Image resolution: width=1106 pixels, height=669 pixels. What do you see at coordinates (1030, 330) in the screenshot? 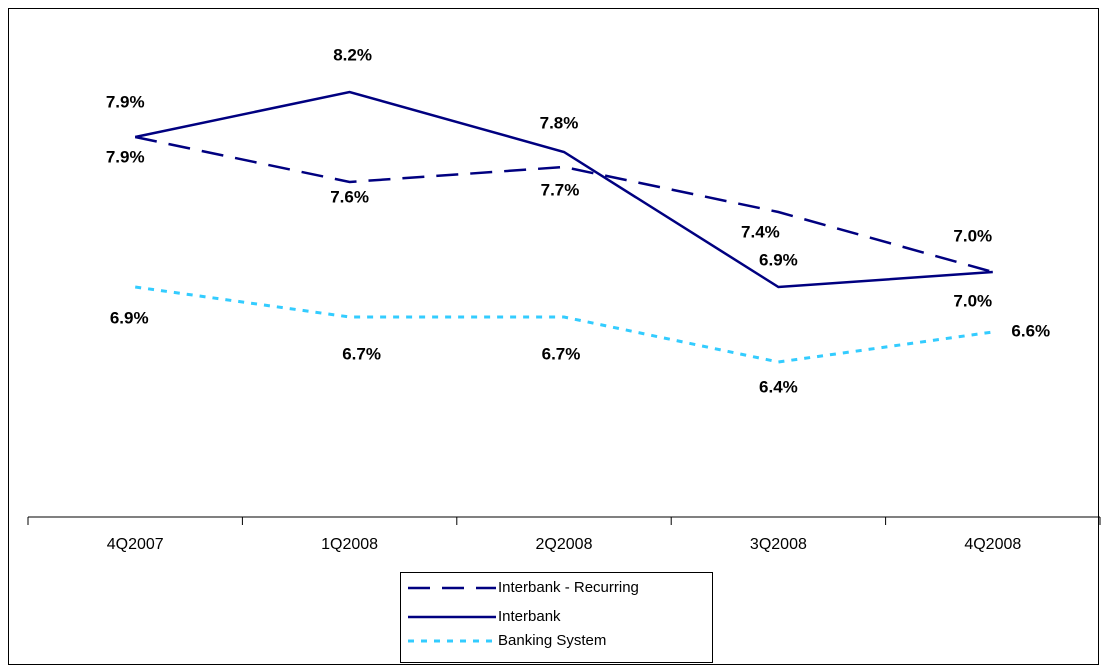
I see `data-label: 6.6%` at bounding box center [1030, 330].